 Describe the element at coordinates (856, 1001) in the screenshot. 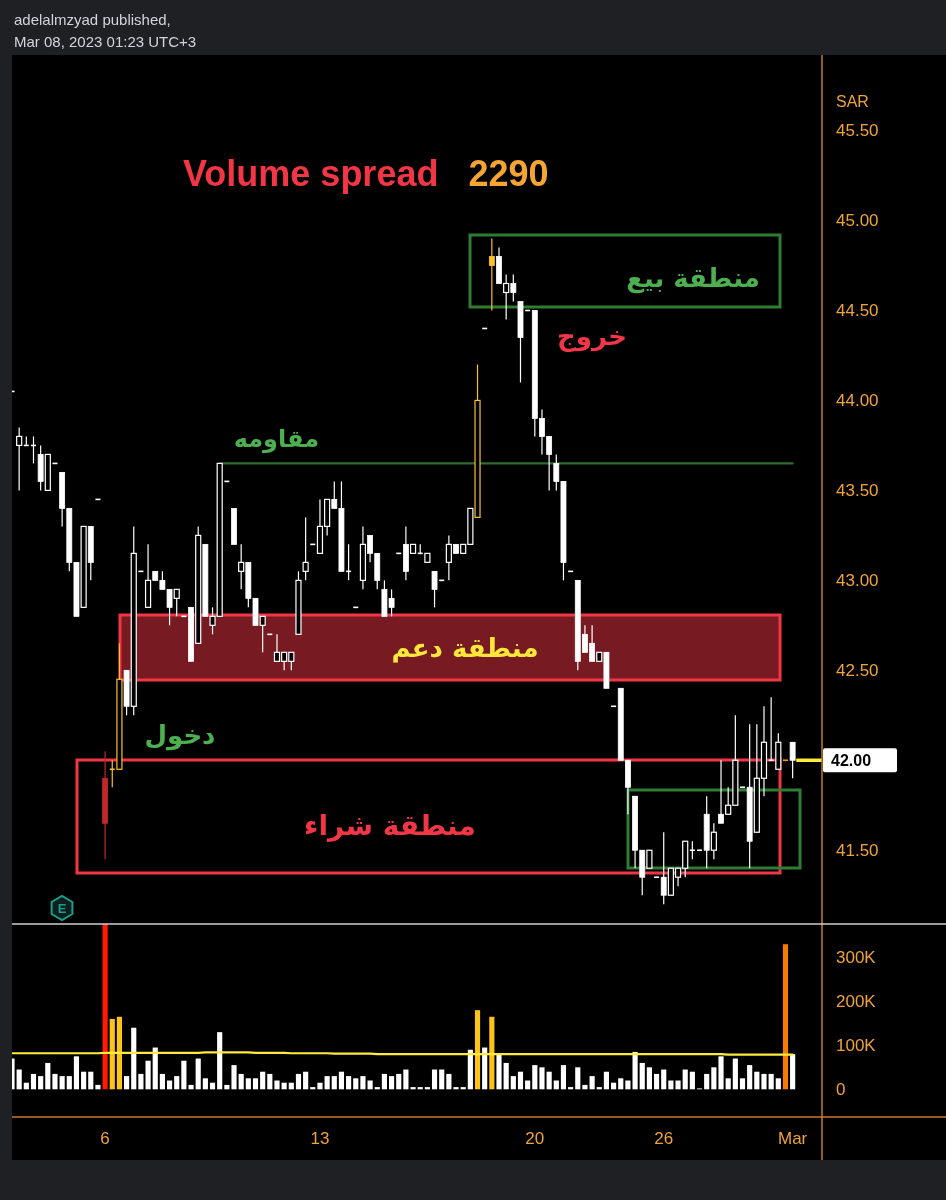

I see `y-tick-label: 200K` at that location.